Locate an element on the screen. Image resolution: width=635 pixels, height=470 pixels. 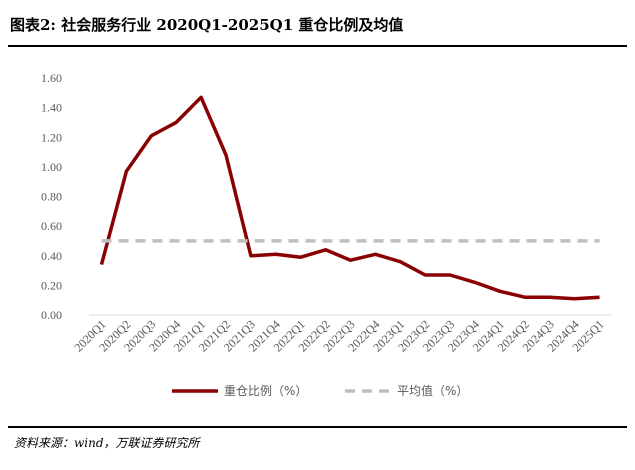
chart-title: 图表2: 社会服务行业 2020Q1-2025Q1 重仓比例及均值 is located at coordinates (207, 25).